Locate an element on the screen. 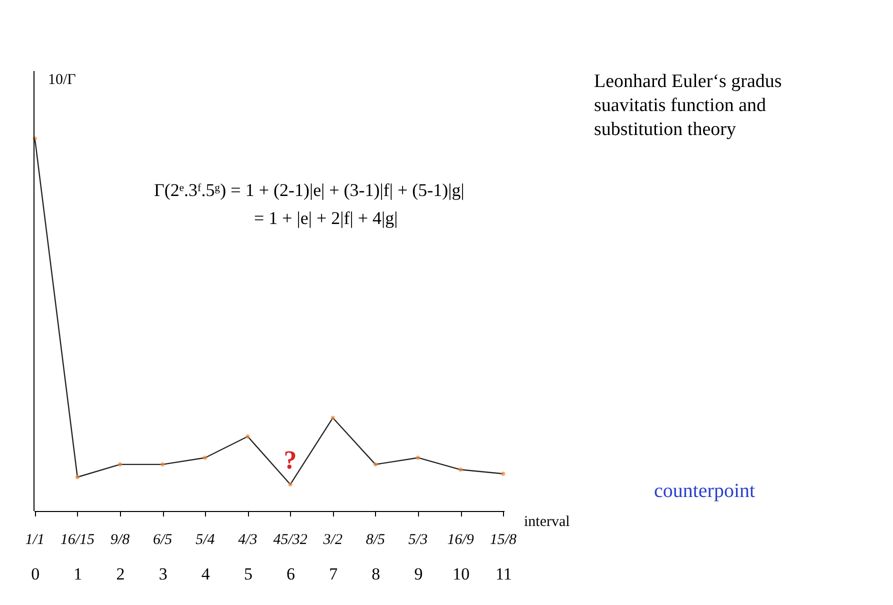 The image size is (893, 605). x-tick-label: 1 is located at coordinates (78, 574).